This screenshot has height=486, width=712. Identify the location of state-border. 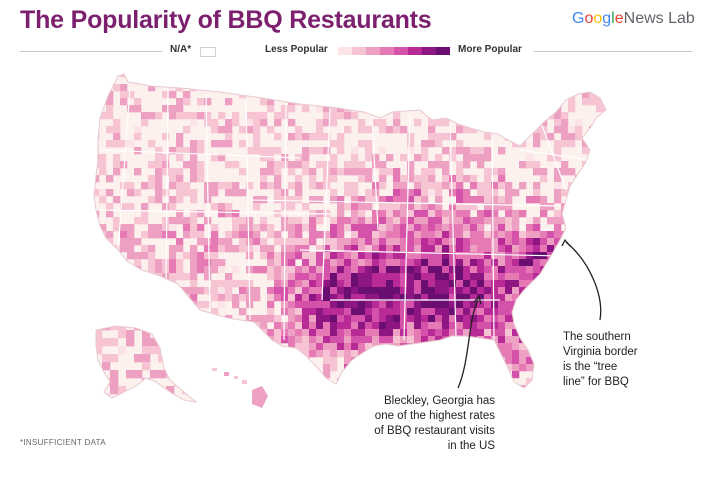
(553, 155).